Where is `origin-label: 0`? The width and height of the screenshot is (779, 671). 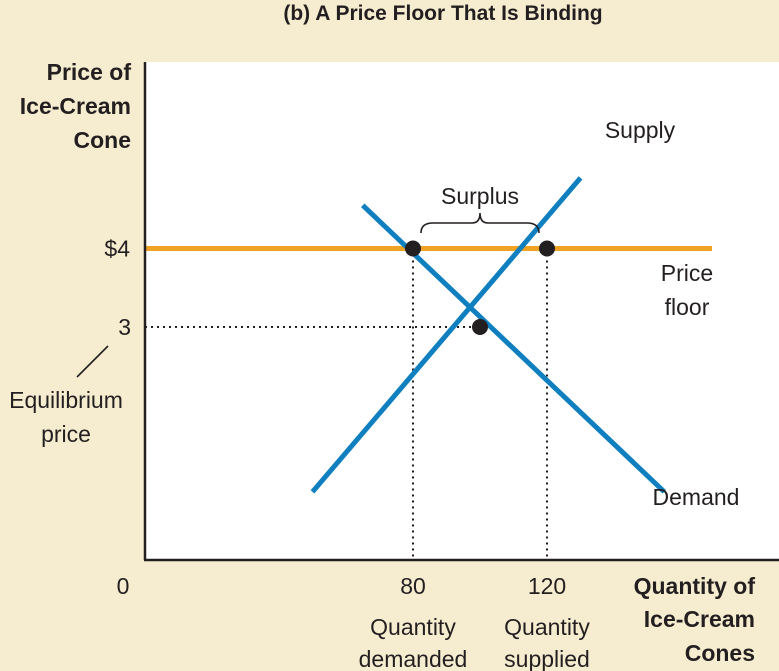
origin-label: 0 is located at coordinates (123, 586).